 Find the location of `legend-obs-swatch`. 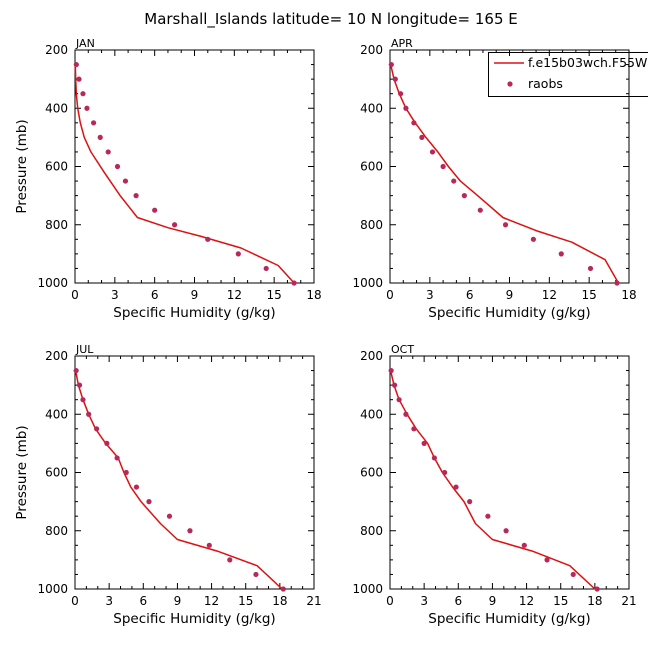

legend-obs-swatch is located at coordinates (510, 84).